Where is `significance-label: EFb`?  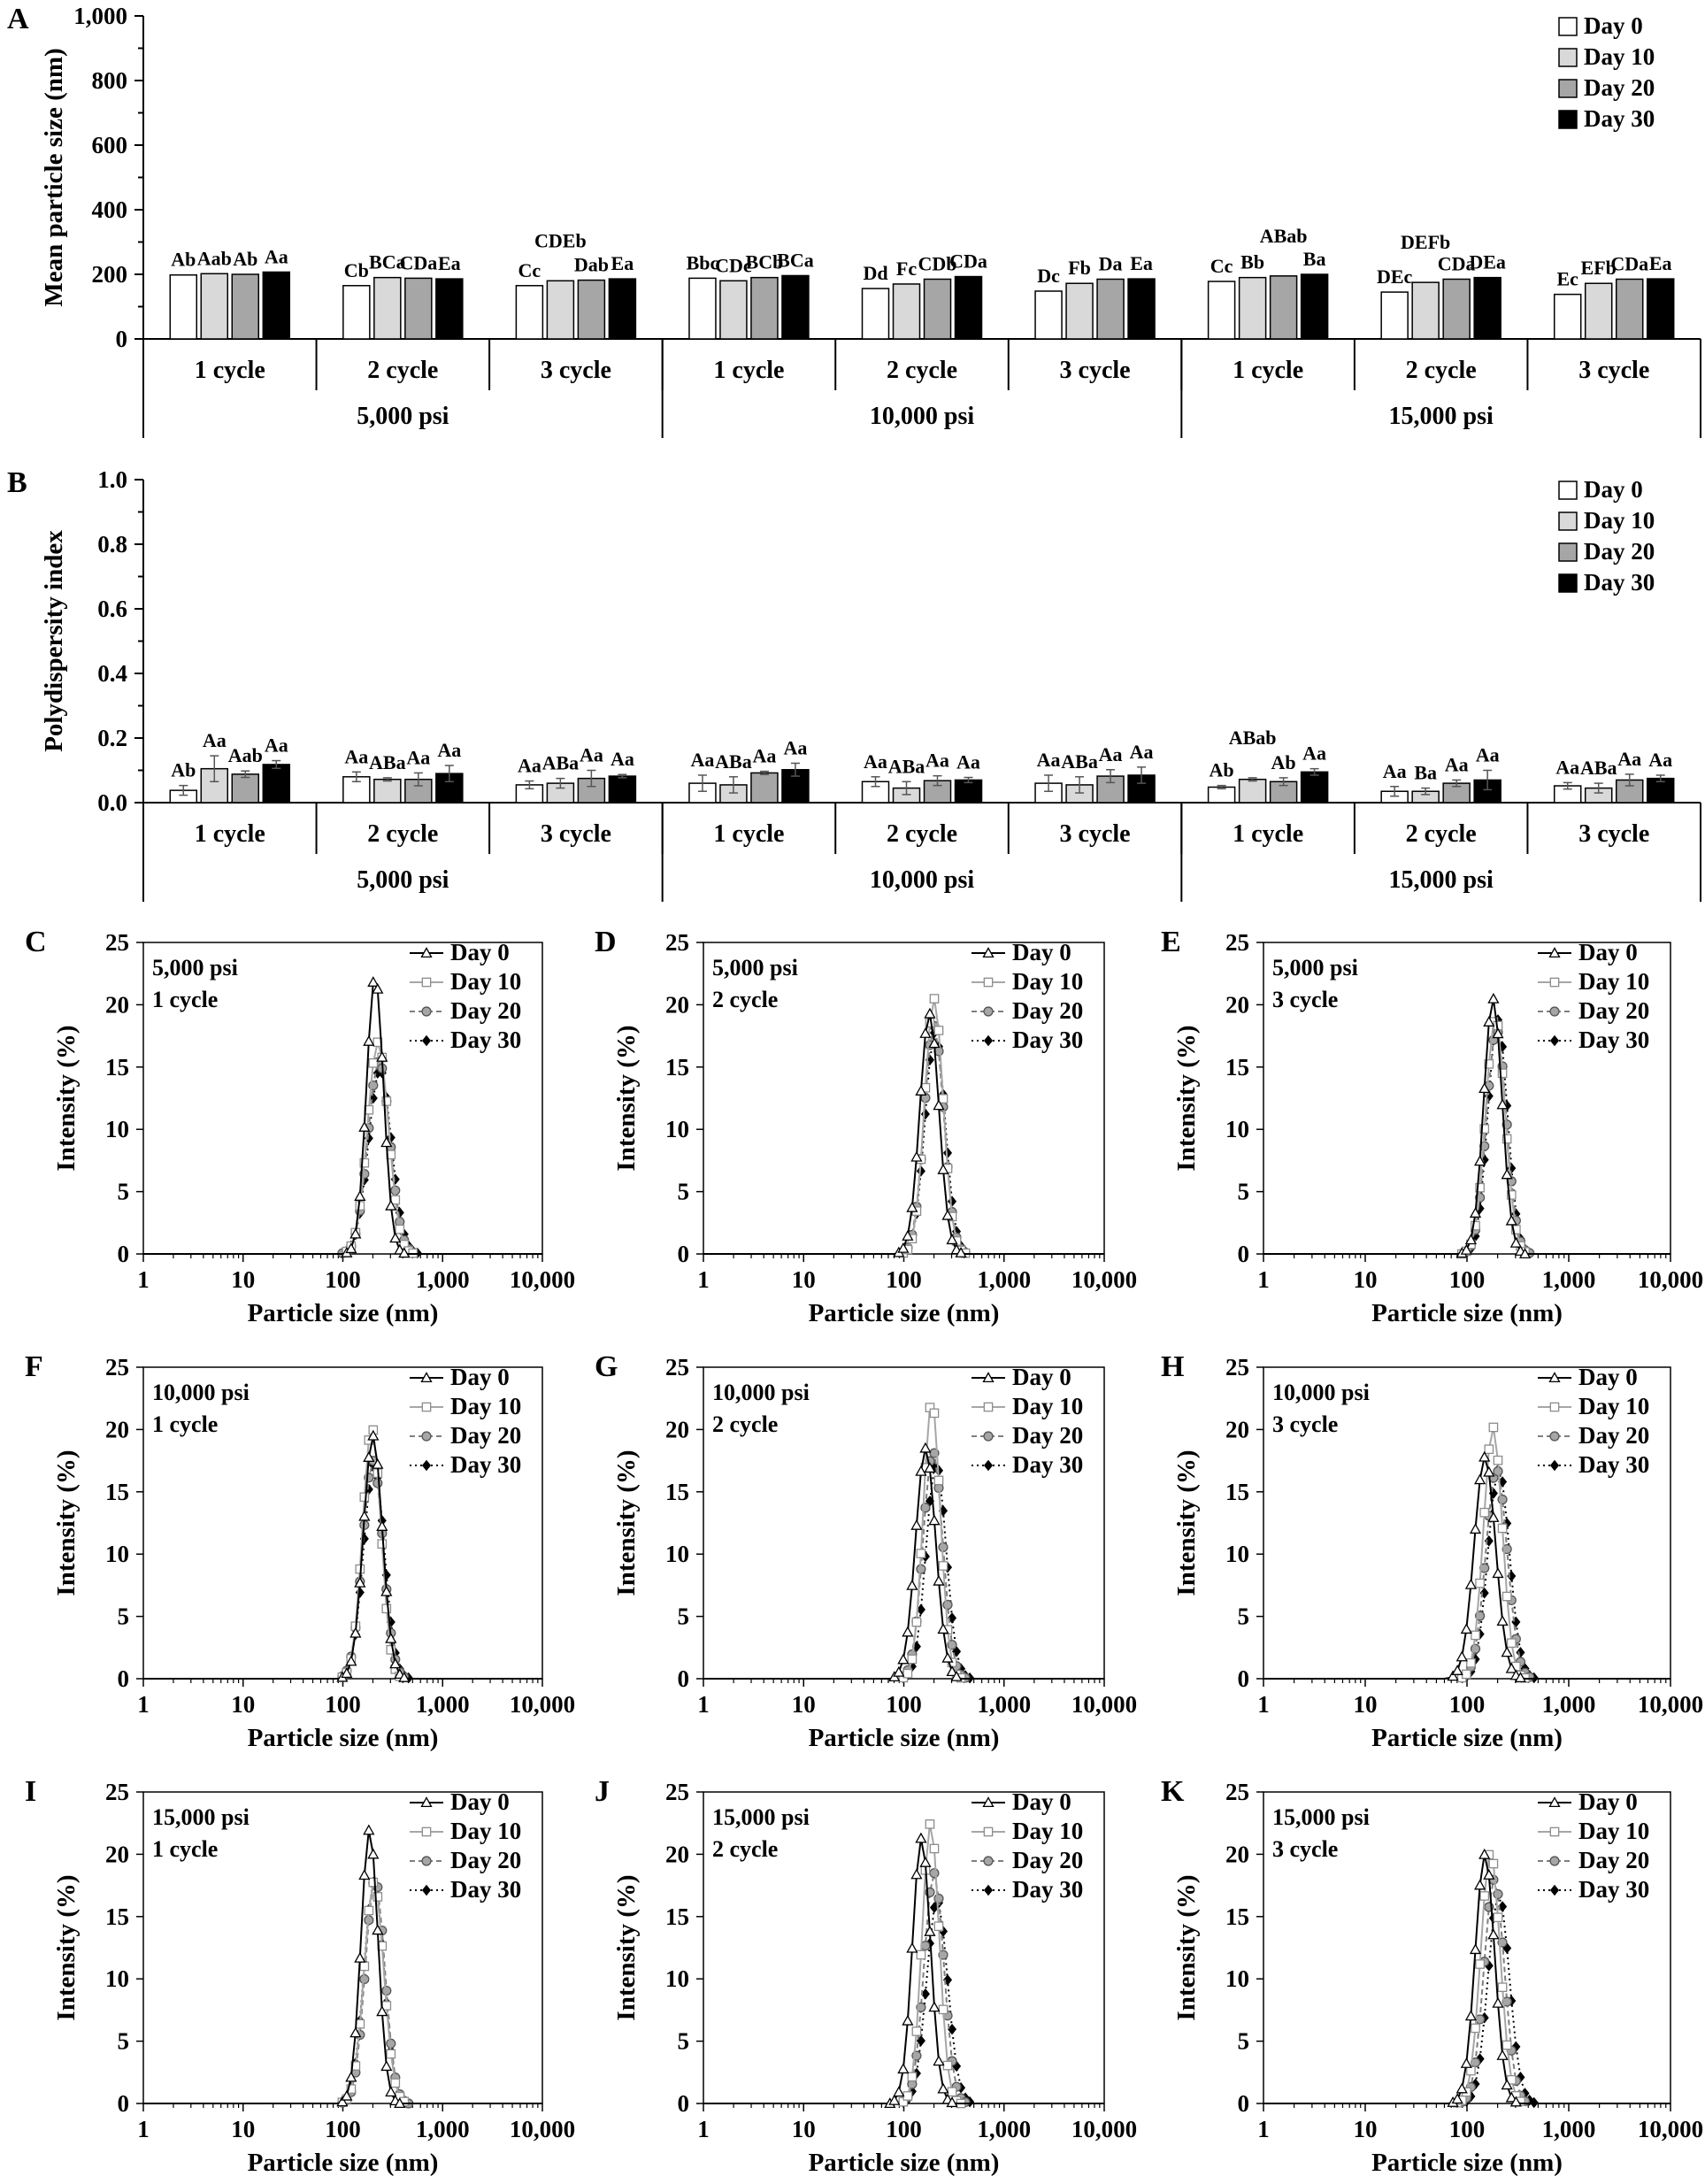
significance-label: EFb is located at coordinates (1599, 268).